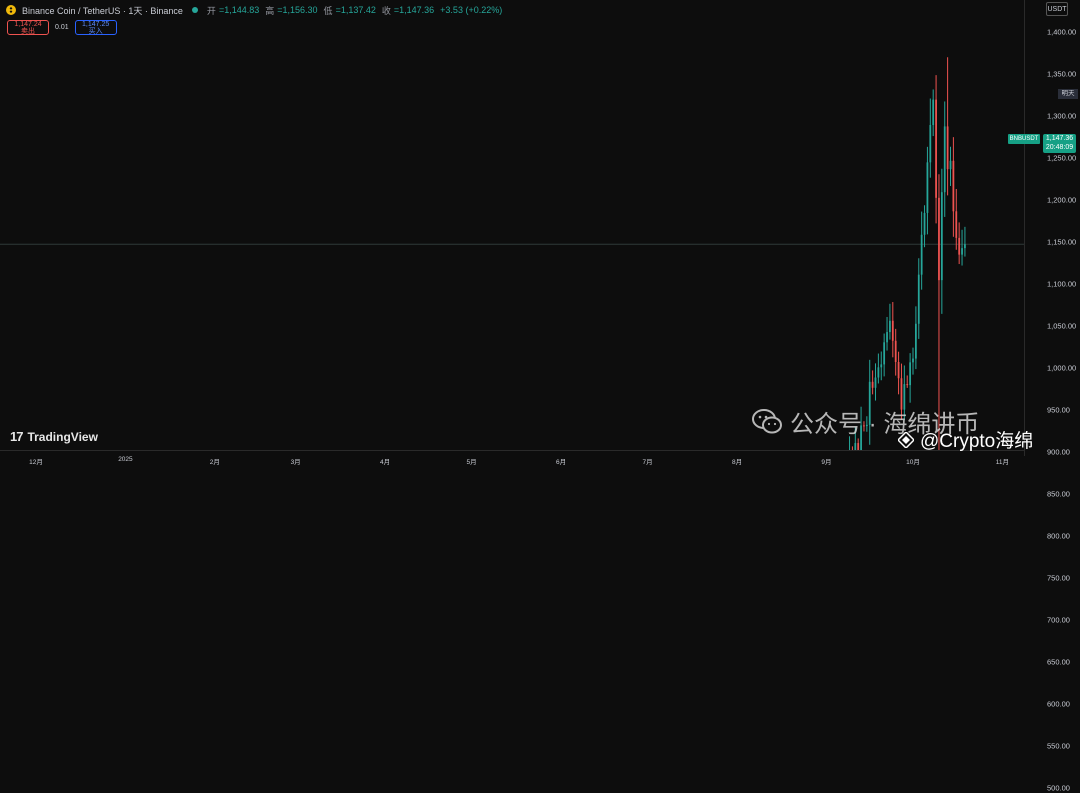 This screenshot has height=793, width=1080. Describe the element at coordinates (561, 462) in the screenshot. I see `time-tick-label: 6月` at that location.